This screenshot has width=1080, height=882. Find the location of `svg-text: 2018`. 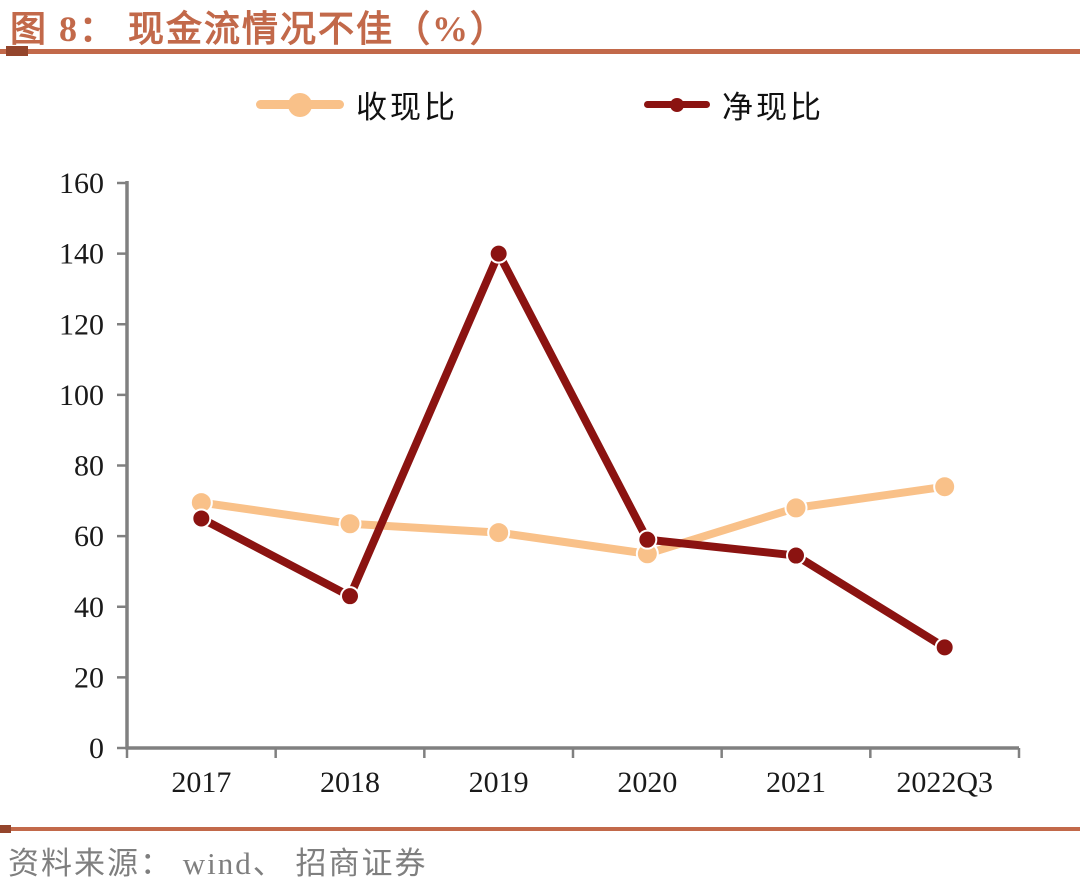

svg-text: 2018 is located at coordinates (350, 782).